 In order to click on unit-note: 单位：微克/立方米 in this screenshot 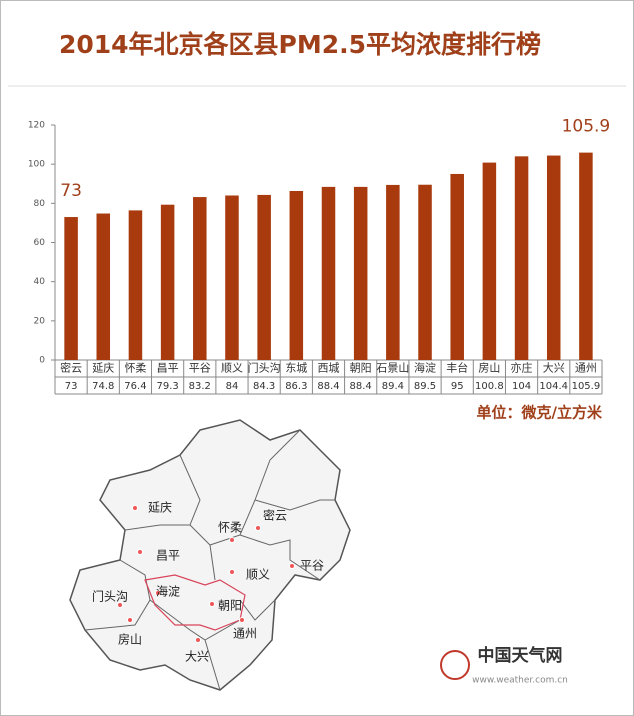, I will do `click(540, 413)`.